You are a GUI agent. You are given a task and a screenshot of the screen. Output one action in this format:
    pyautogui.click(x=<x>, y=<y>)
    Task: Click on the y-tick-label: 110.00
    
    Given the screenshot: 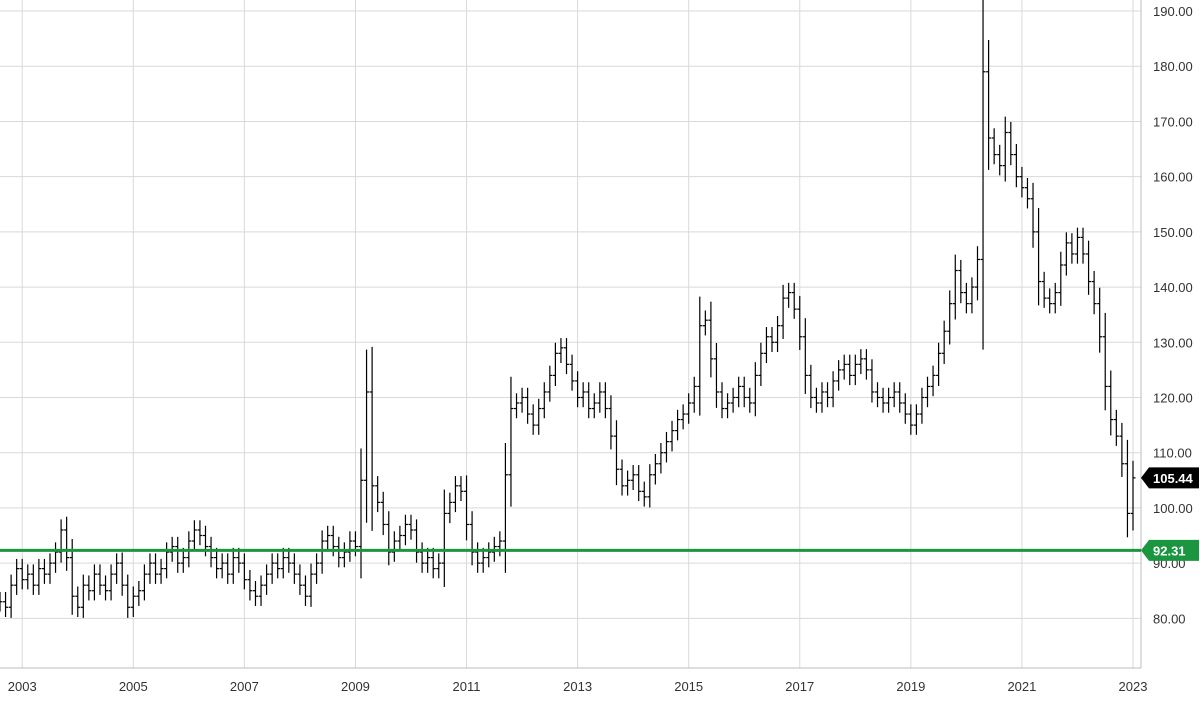 What is the action you would take?
    pyautogui.click(x=1172, y=453)
    